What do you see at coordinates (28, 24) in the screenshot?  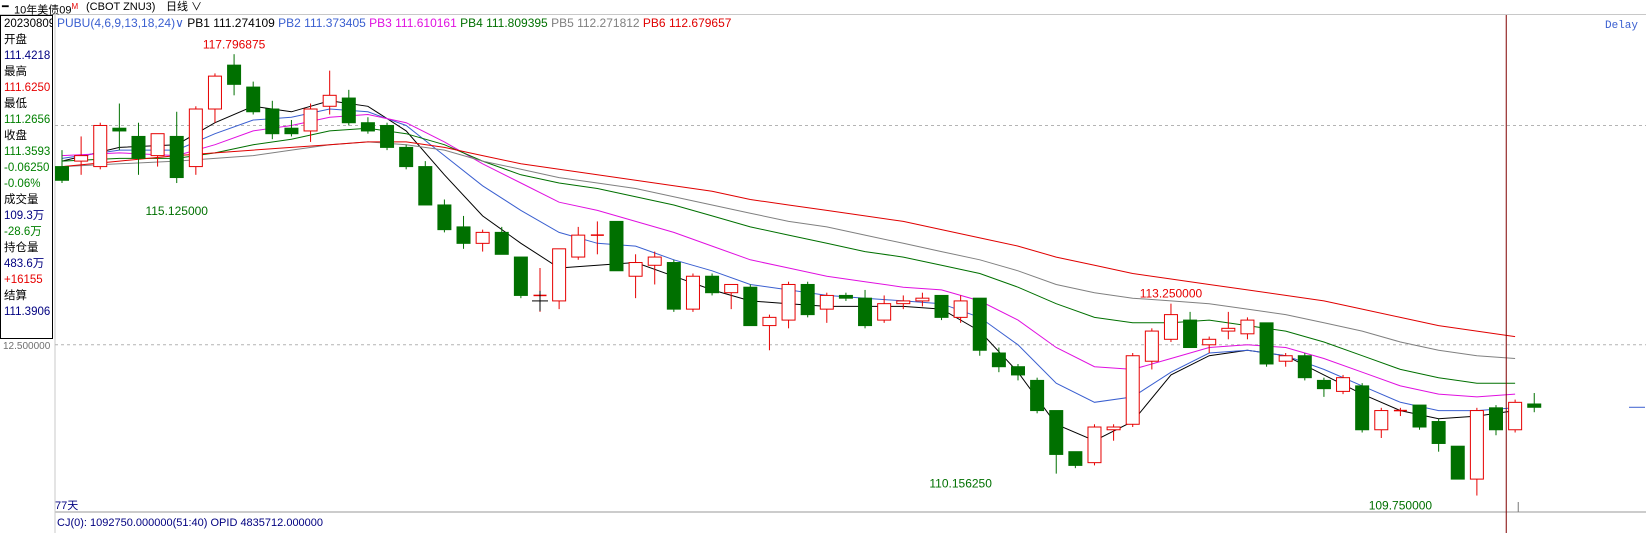 I see `quote-date: 20230809` at bounding box center [28, 24].